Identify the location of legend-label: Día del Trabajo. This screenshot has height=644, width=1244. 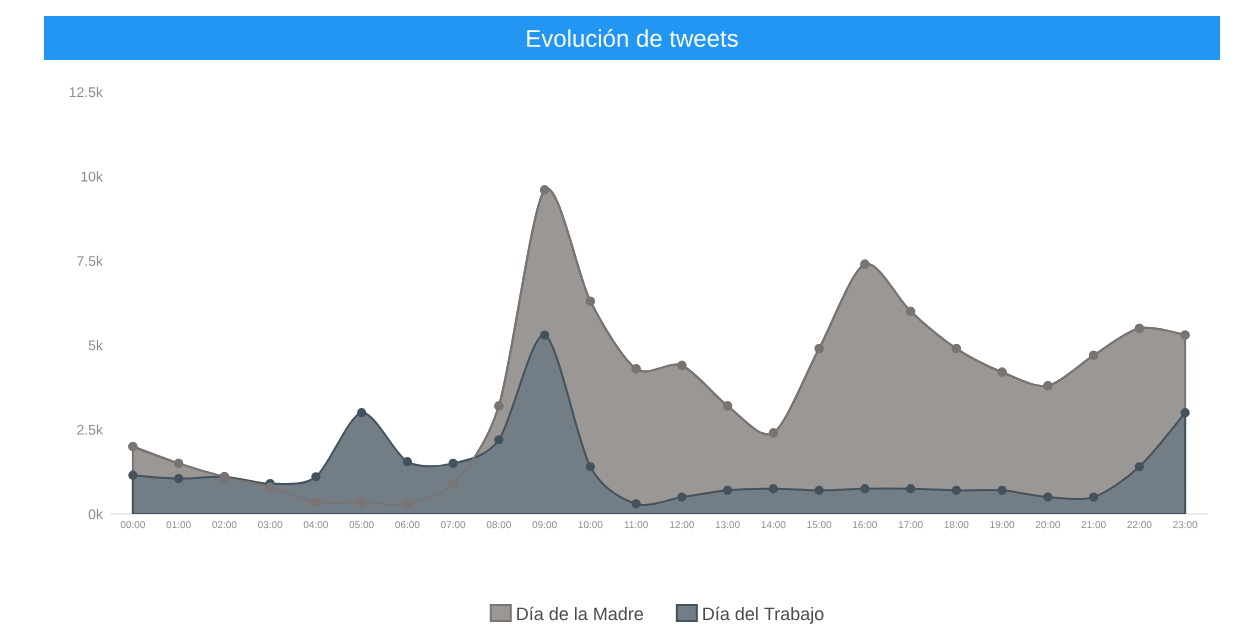
(763, 615).